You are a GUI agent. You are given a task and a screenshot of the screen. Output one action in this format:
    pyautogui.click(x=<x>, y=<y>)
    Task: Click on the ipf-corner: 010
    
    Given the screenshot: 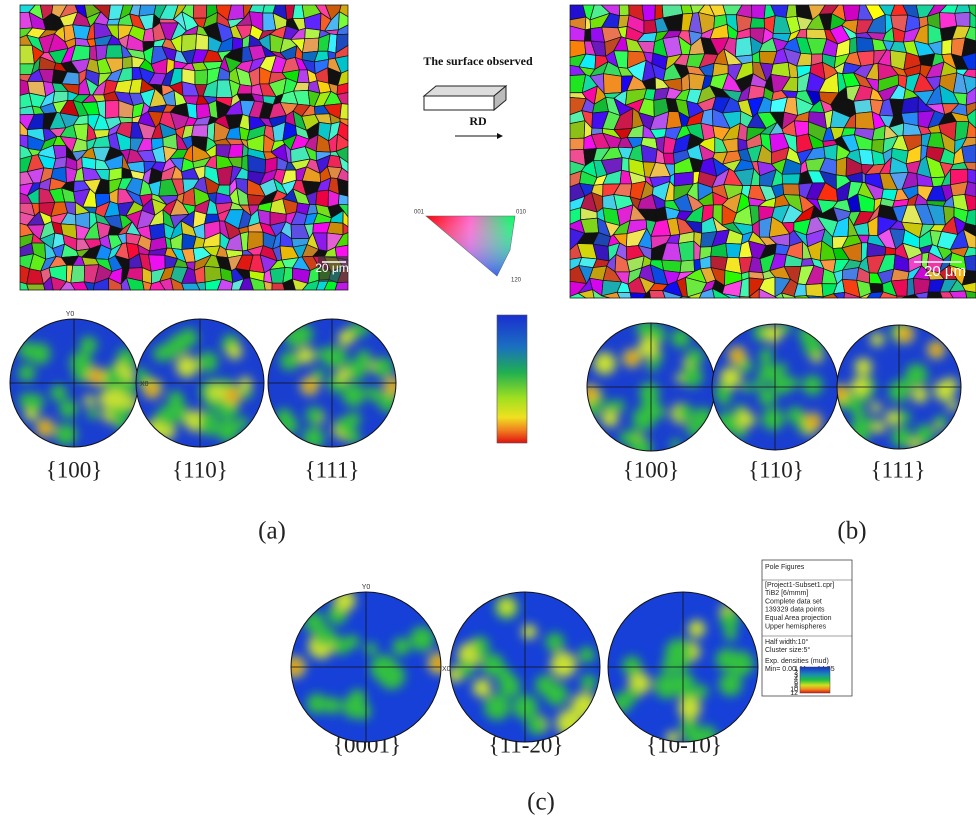 What is the action you would take?
    pyautogui.click(x=521, y=213)
    